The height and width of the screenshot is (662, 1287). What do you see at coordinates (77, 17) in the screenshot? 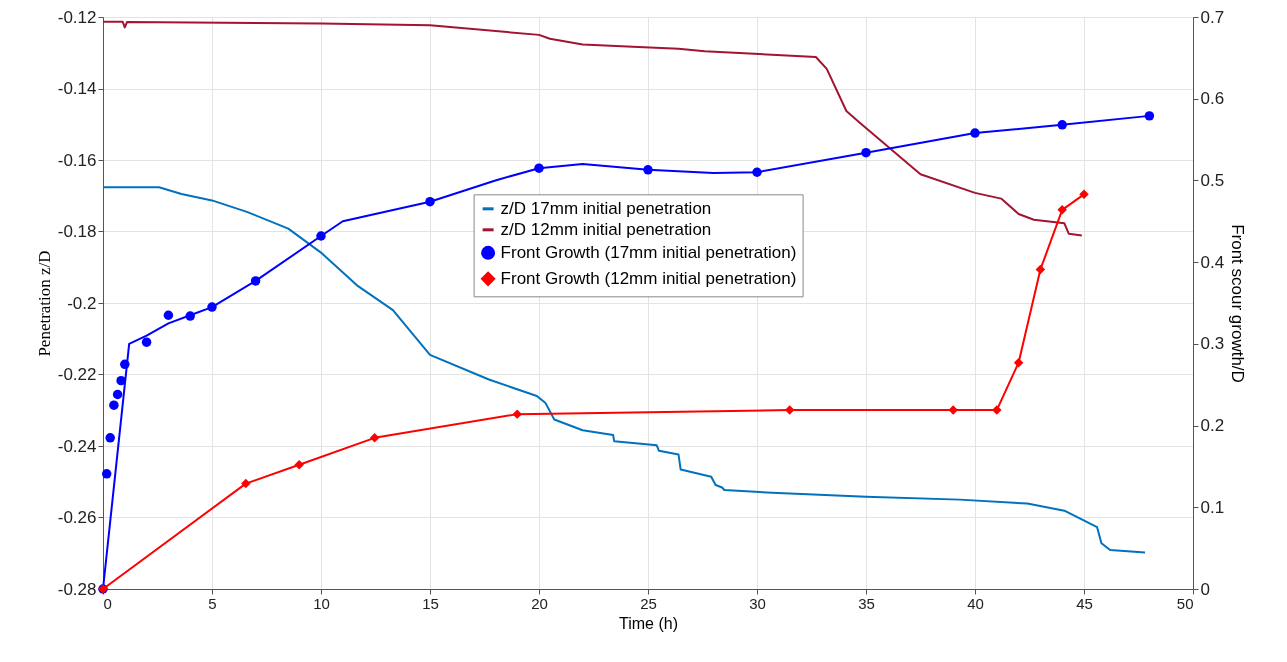
I see `y-tick-label: -0.12` at bounding box center [77, 17].